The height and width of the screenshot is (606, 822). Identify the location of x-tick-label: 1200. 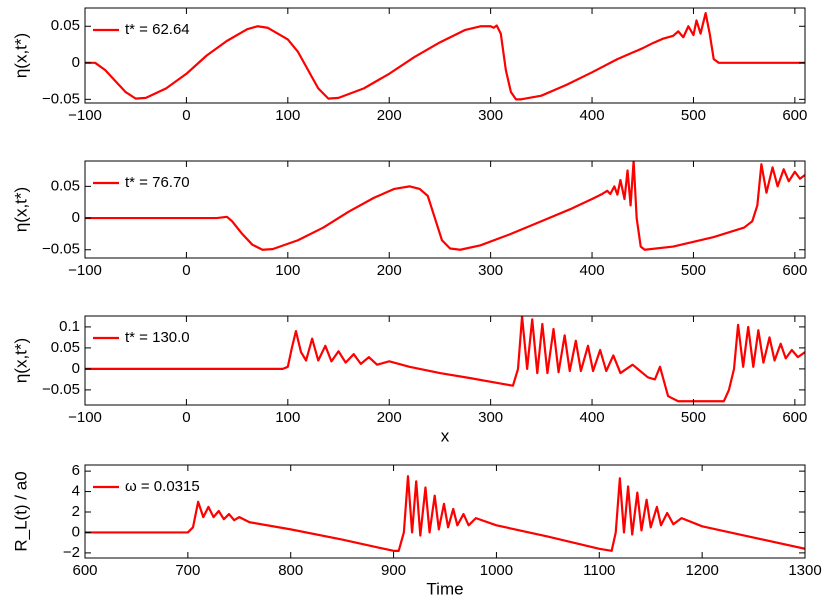
(701, 570).